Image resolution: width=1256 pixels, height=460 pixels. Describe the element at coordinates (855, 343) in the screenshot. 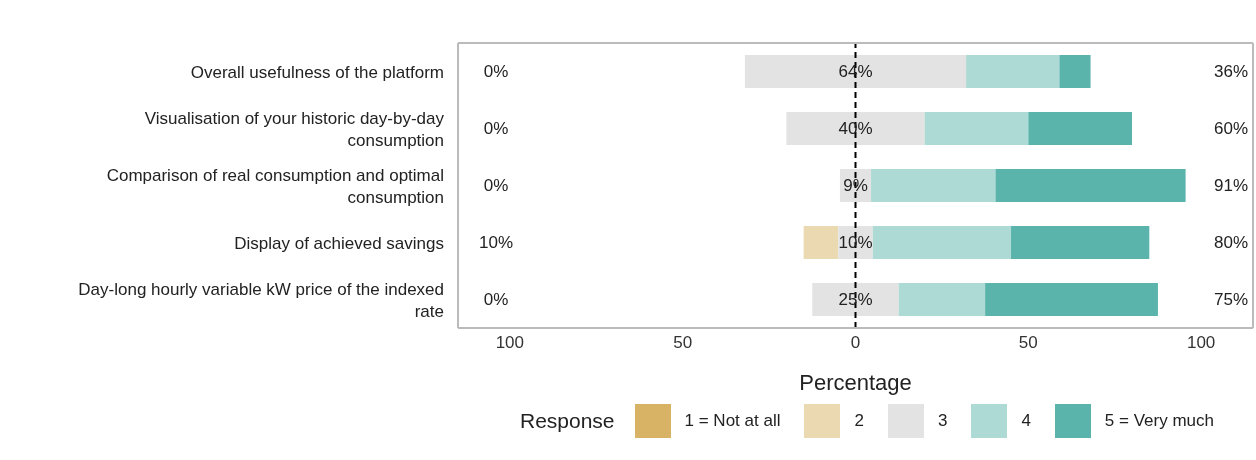

I see `x-tick-label: 0` at that location.